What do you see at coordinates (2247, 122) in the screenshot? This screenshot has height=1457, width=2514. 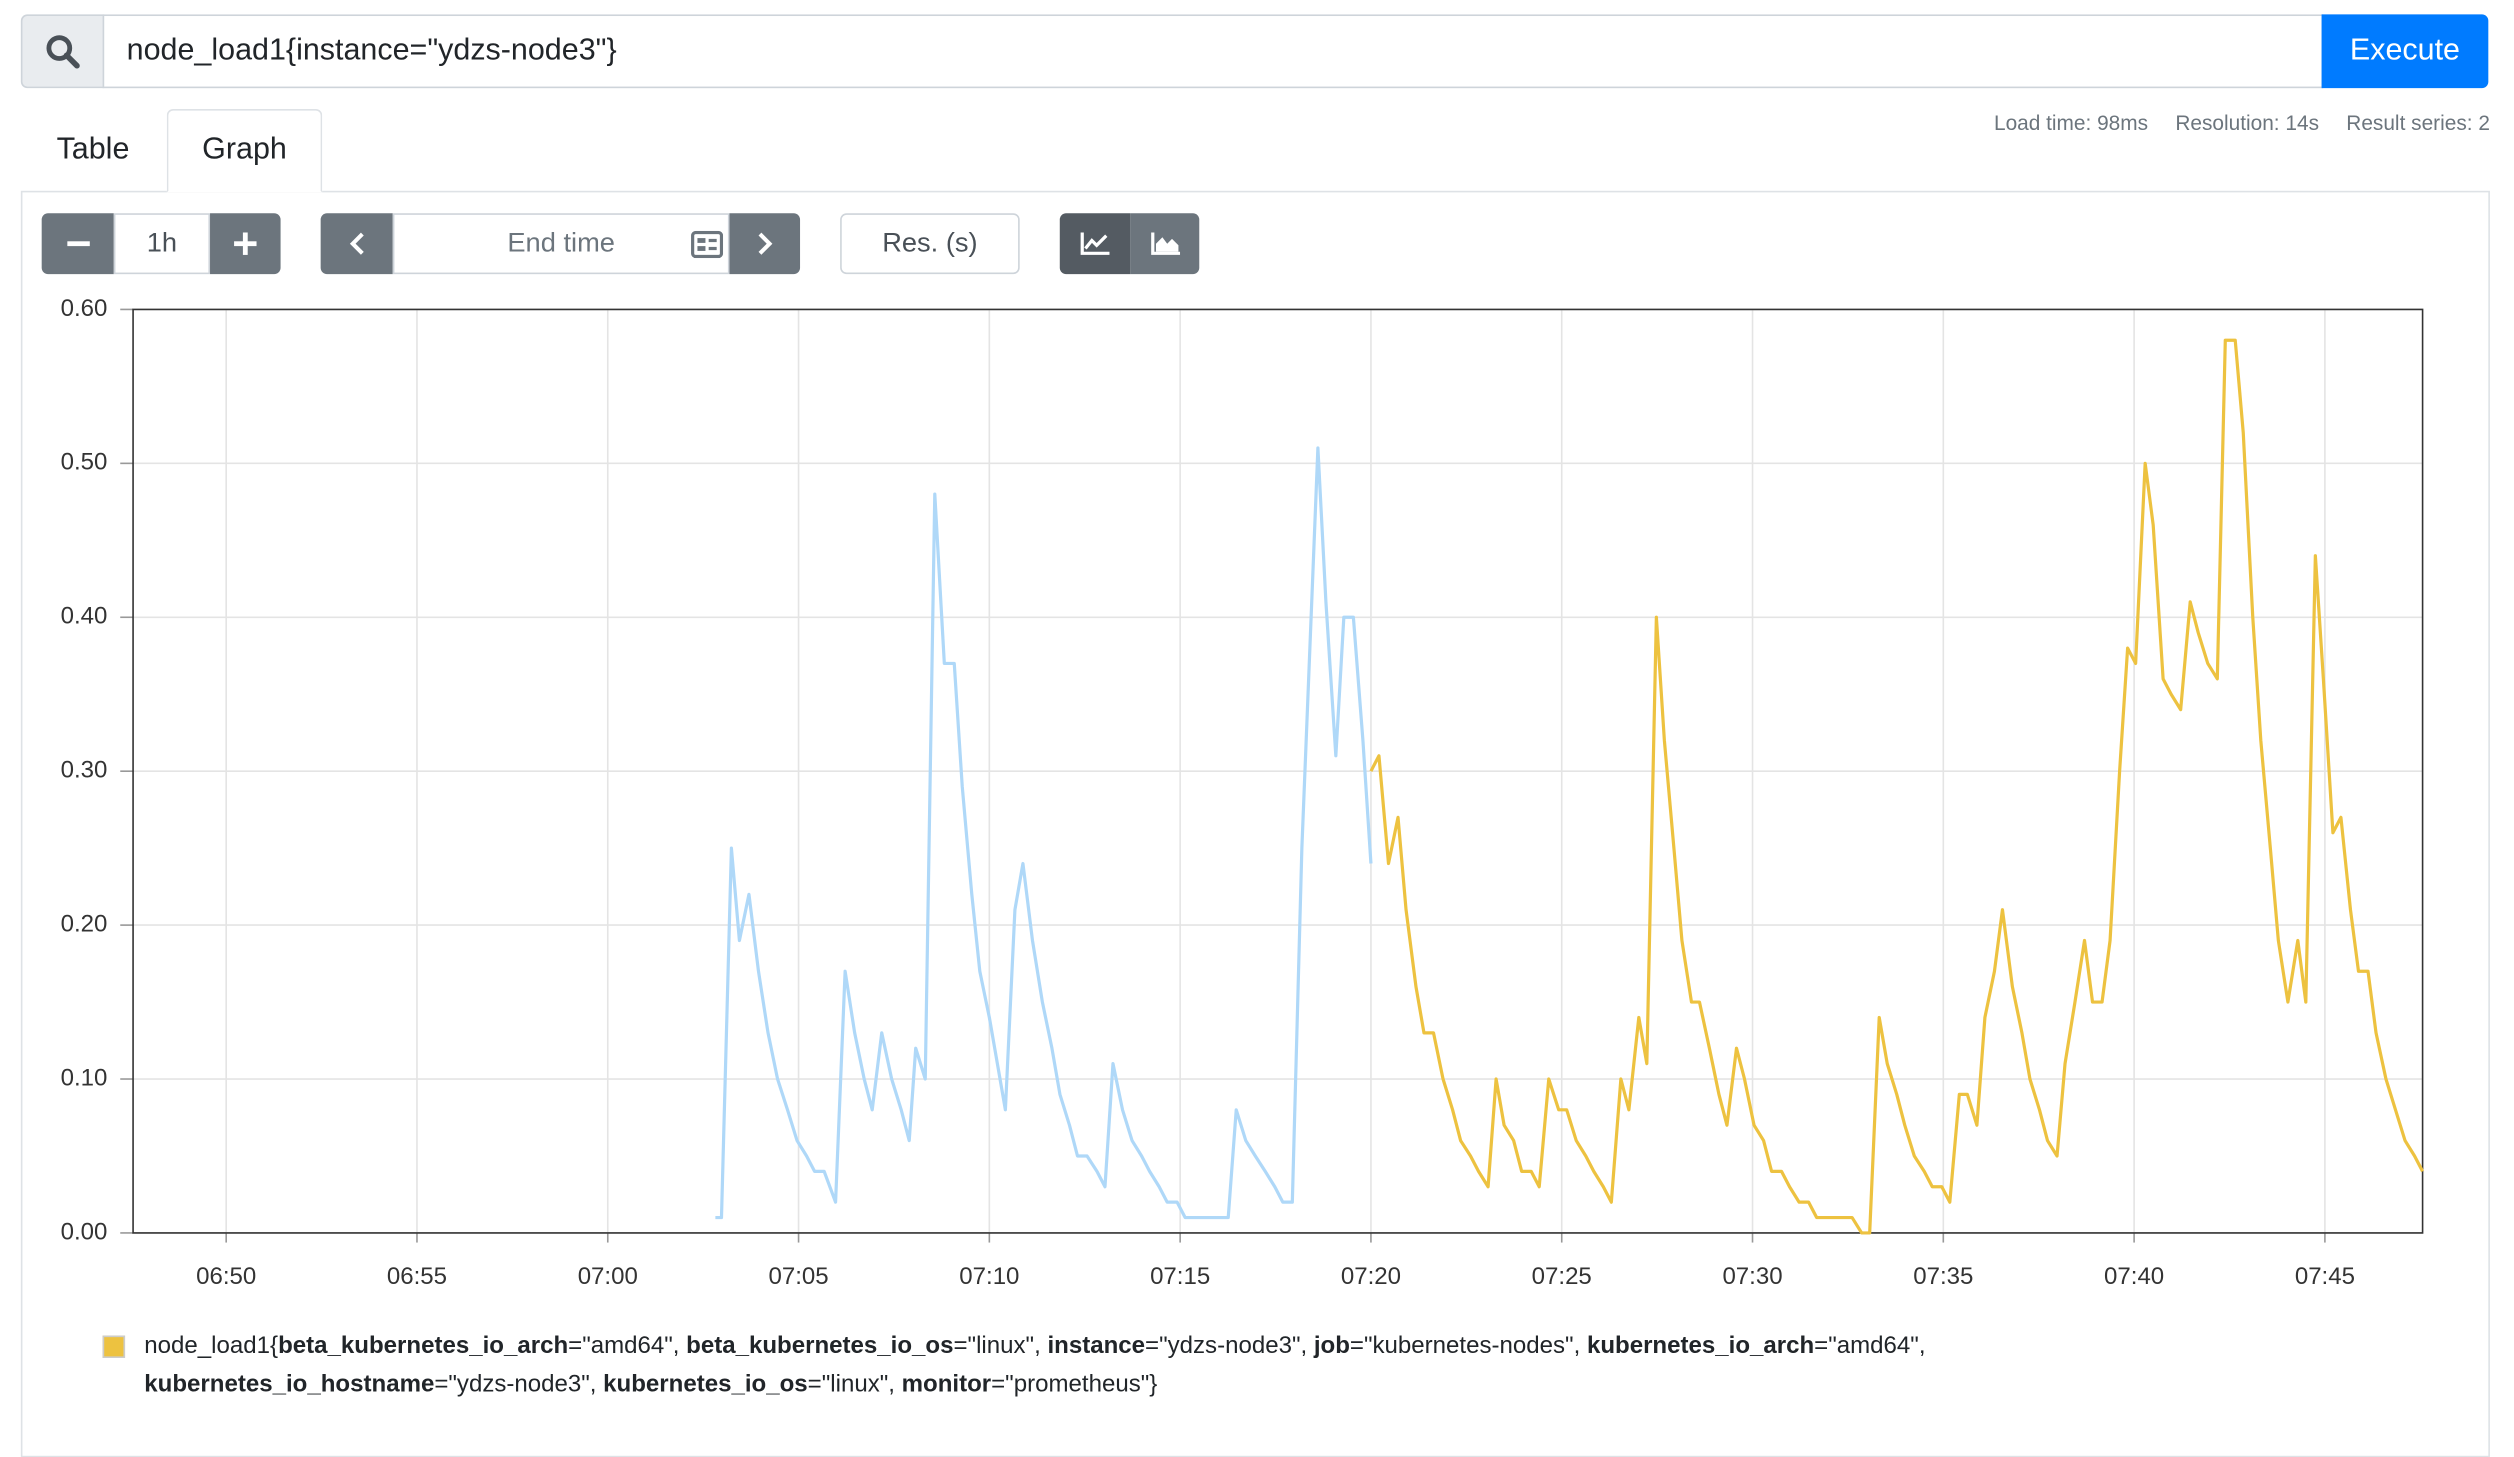 I see `resolution: Resolution: 14s` at bounding box center [2247, 122].